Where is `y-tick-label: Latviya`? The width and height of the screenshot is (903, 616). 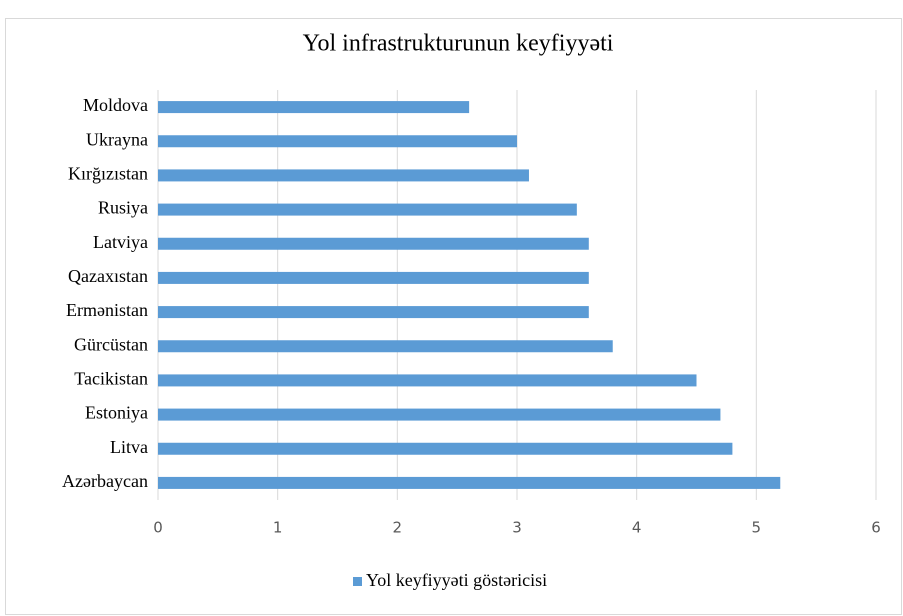 y-tick-label: Latviya is located at coordinates (120, 242).